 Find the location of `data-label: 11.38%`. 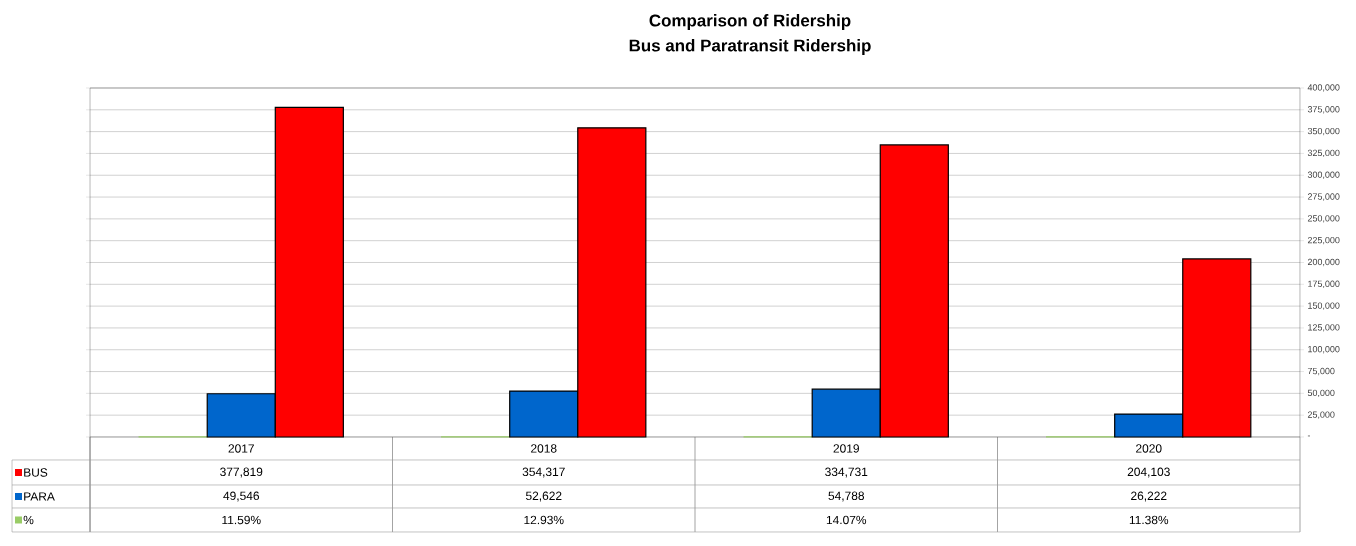

data-label: 11.38% is located at coordinates (1149, 520).